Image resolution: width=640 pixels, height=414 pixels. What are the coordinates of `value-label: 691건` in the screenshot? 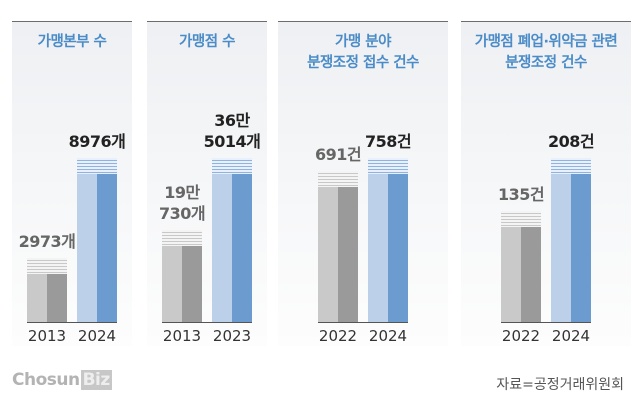 It's located at (338, 155).